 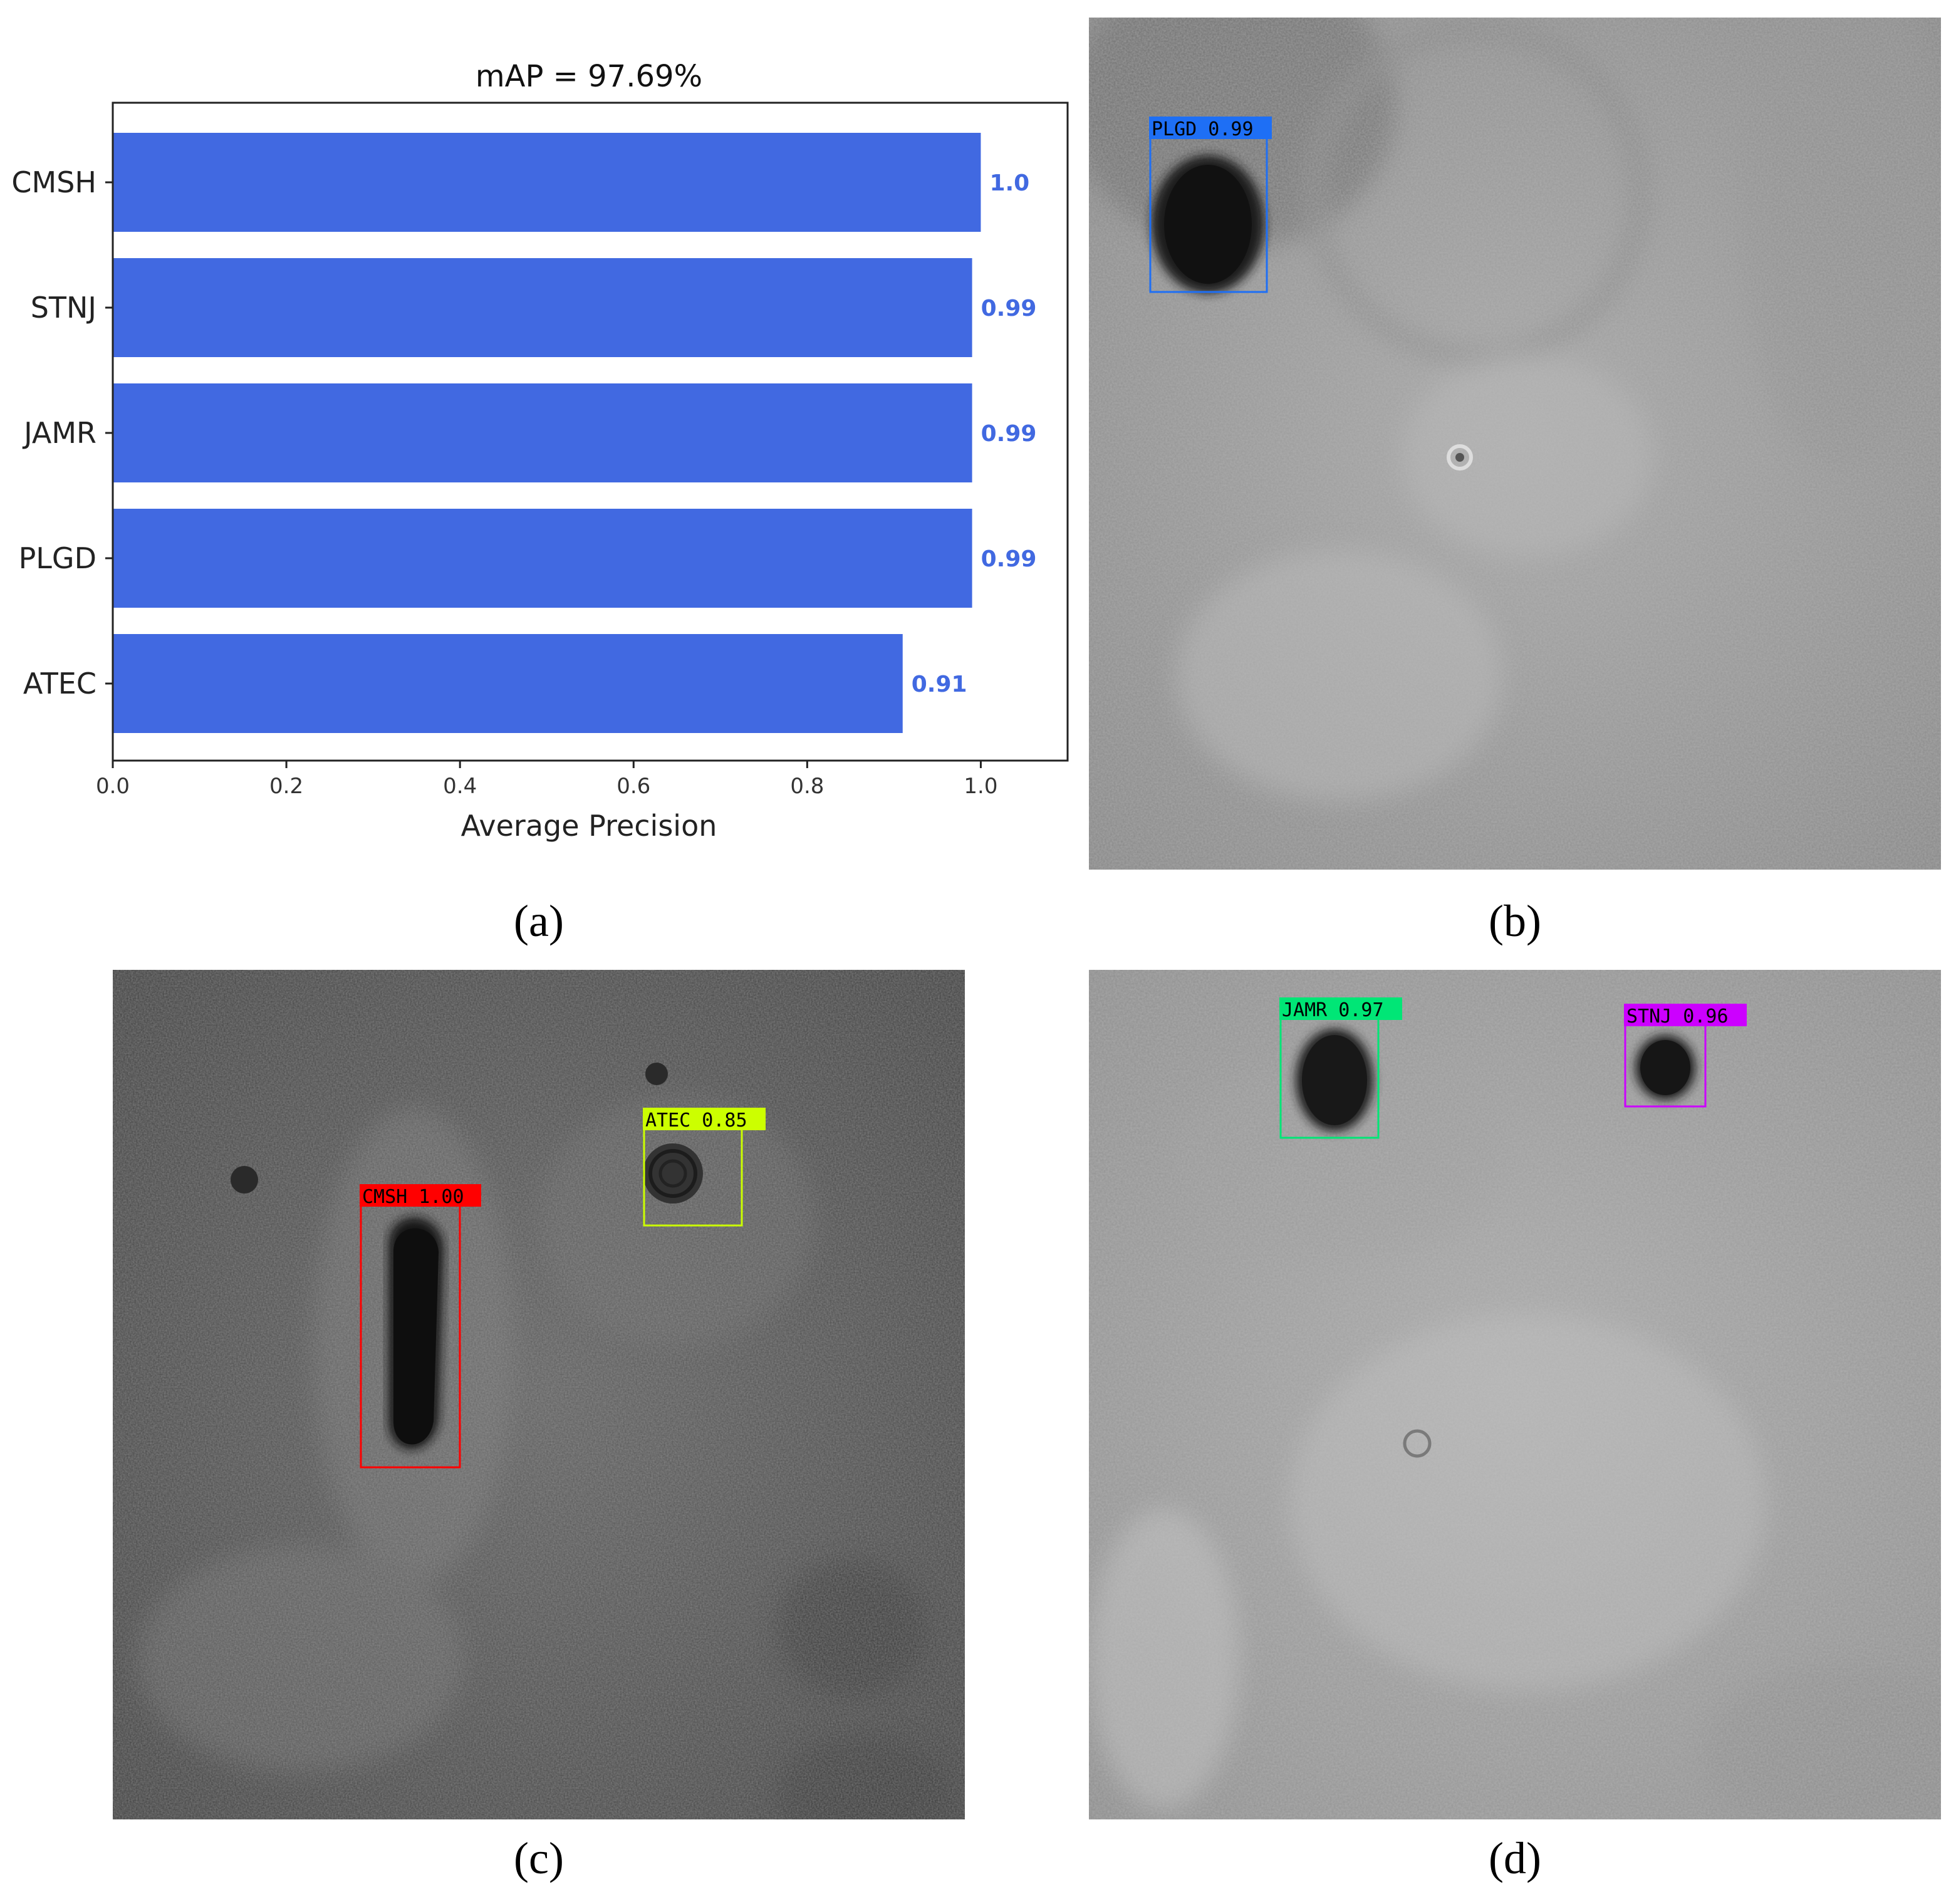 I want to click on detection-label-atec: ATEC 0.85, so click(x=696, y=1120).